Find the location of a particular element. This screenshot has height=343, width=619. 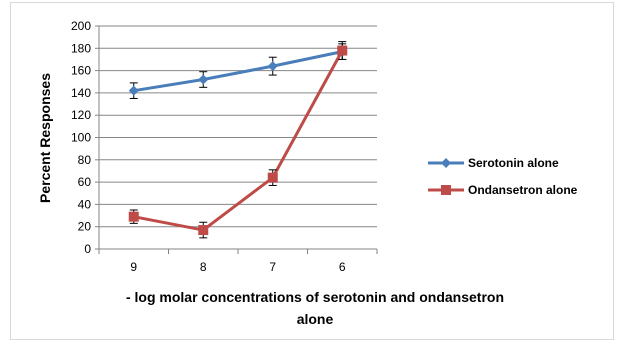

legend-item-0: Serotonin alone is located at coordinates (493, 163).